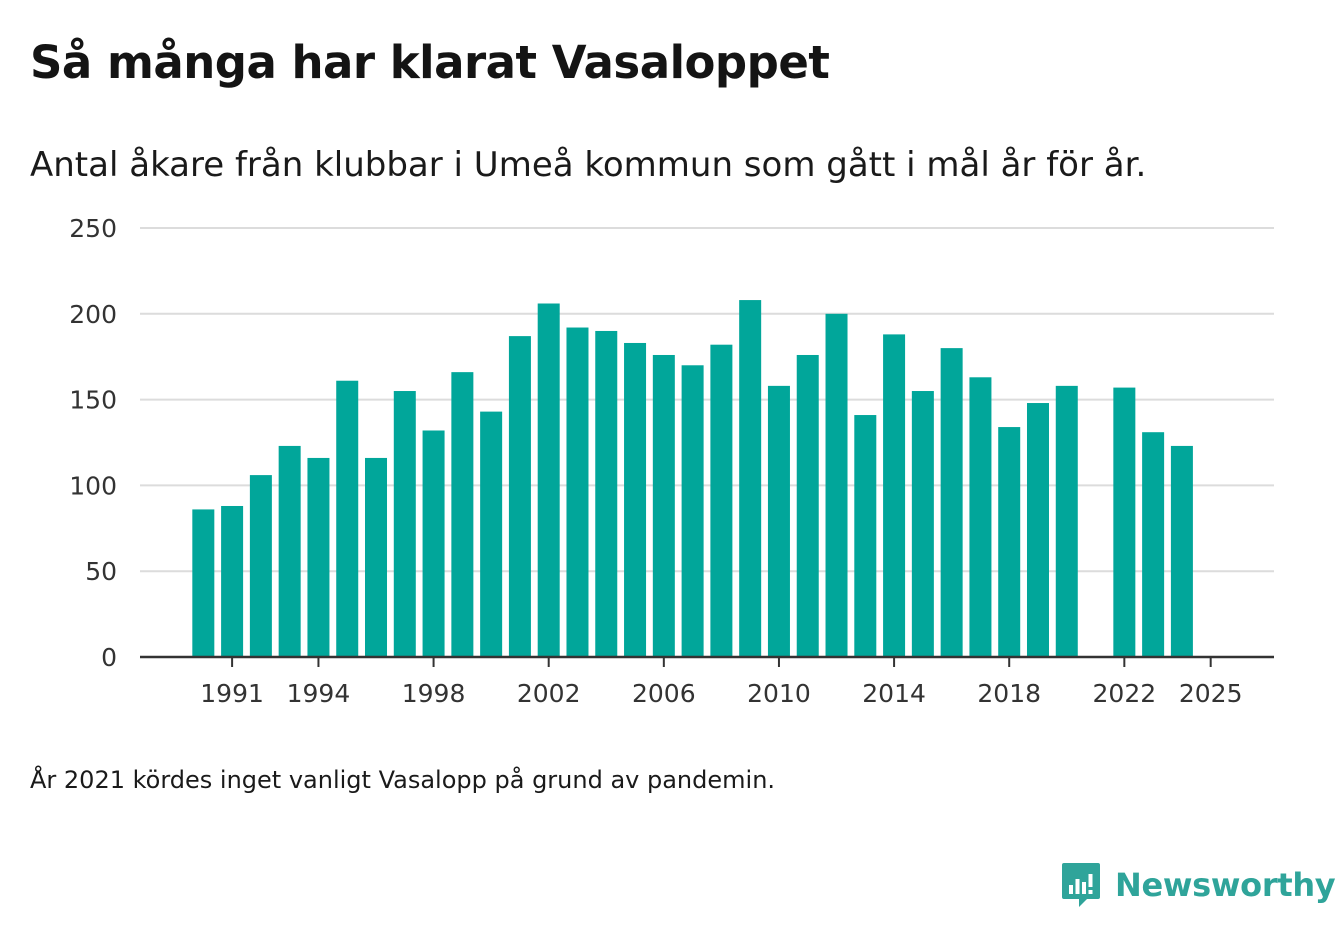 The width and height of the screenshot is (1340, 940). Describe the element at coordinates (1211, 693) in the screenshot. I see `x-tick-label: 2025` at that location.